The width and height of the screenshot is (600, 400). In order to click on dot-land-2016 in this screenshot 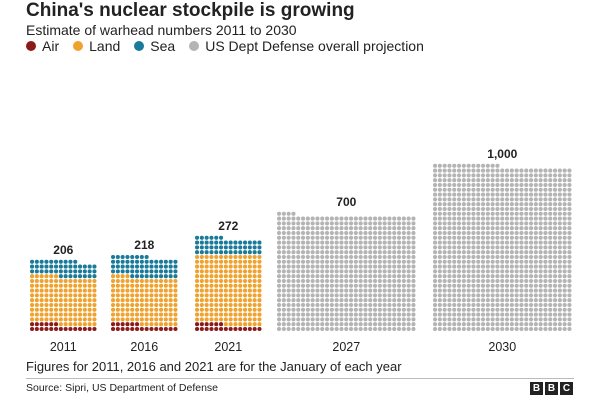, I will do `click(156, 290)`.